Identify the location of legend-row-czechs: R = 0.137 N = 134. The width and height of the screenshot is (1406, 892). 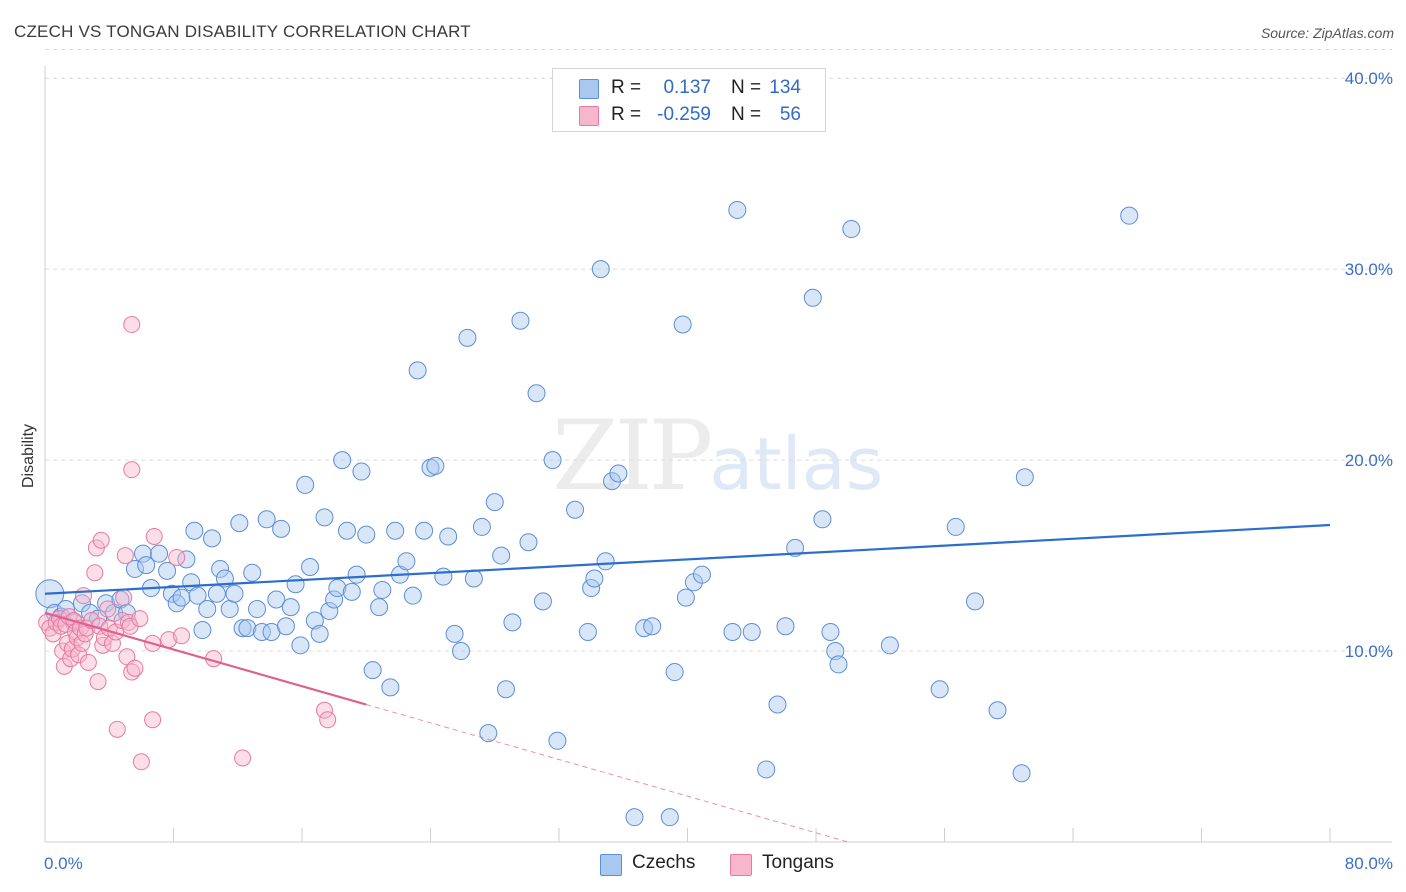
(689, 88).